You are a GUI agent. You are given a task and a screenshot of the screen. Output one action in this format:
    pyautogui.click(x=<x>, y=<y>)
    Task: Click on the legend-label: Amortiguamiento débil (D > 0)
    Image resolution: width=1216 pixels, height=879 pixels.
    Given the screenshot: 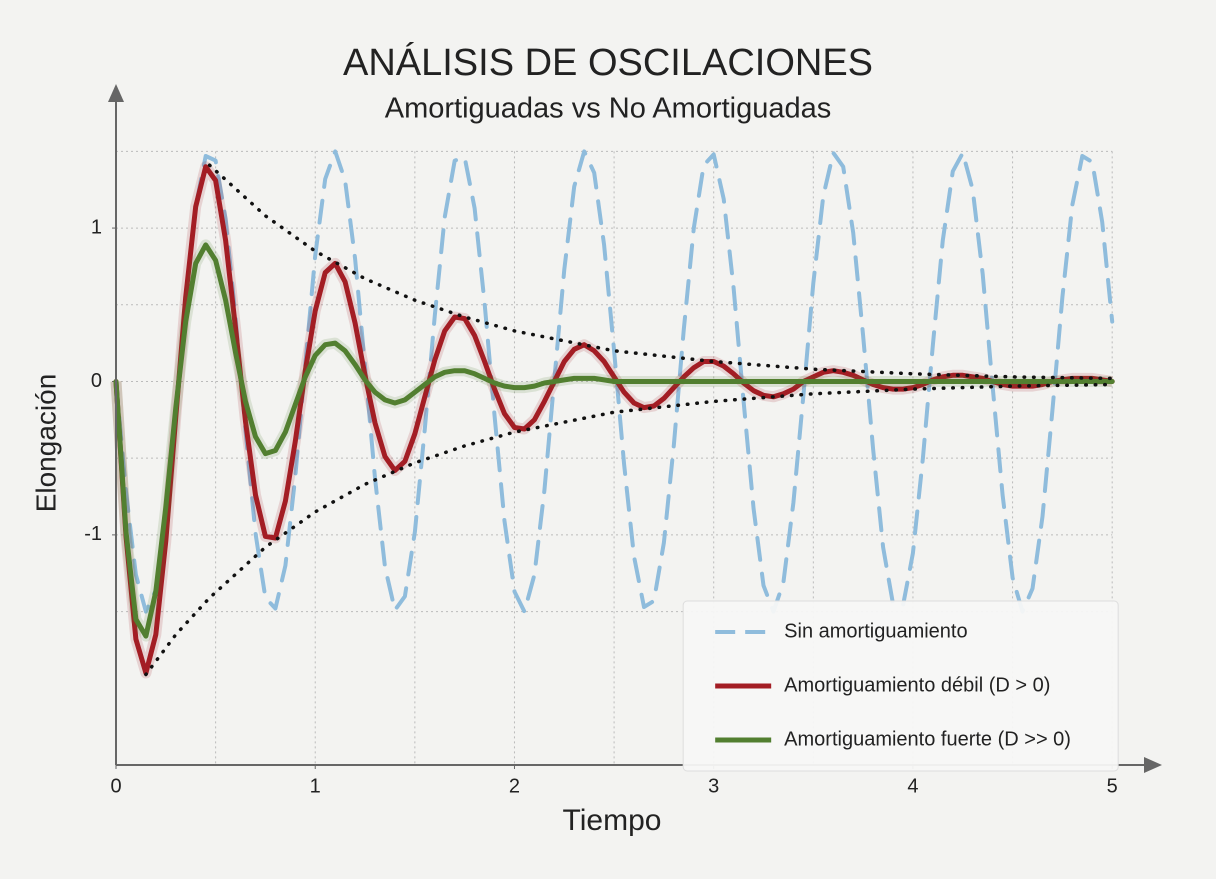 What is the action you would take?
    pyautogui.click(x=917, y=685)
    